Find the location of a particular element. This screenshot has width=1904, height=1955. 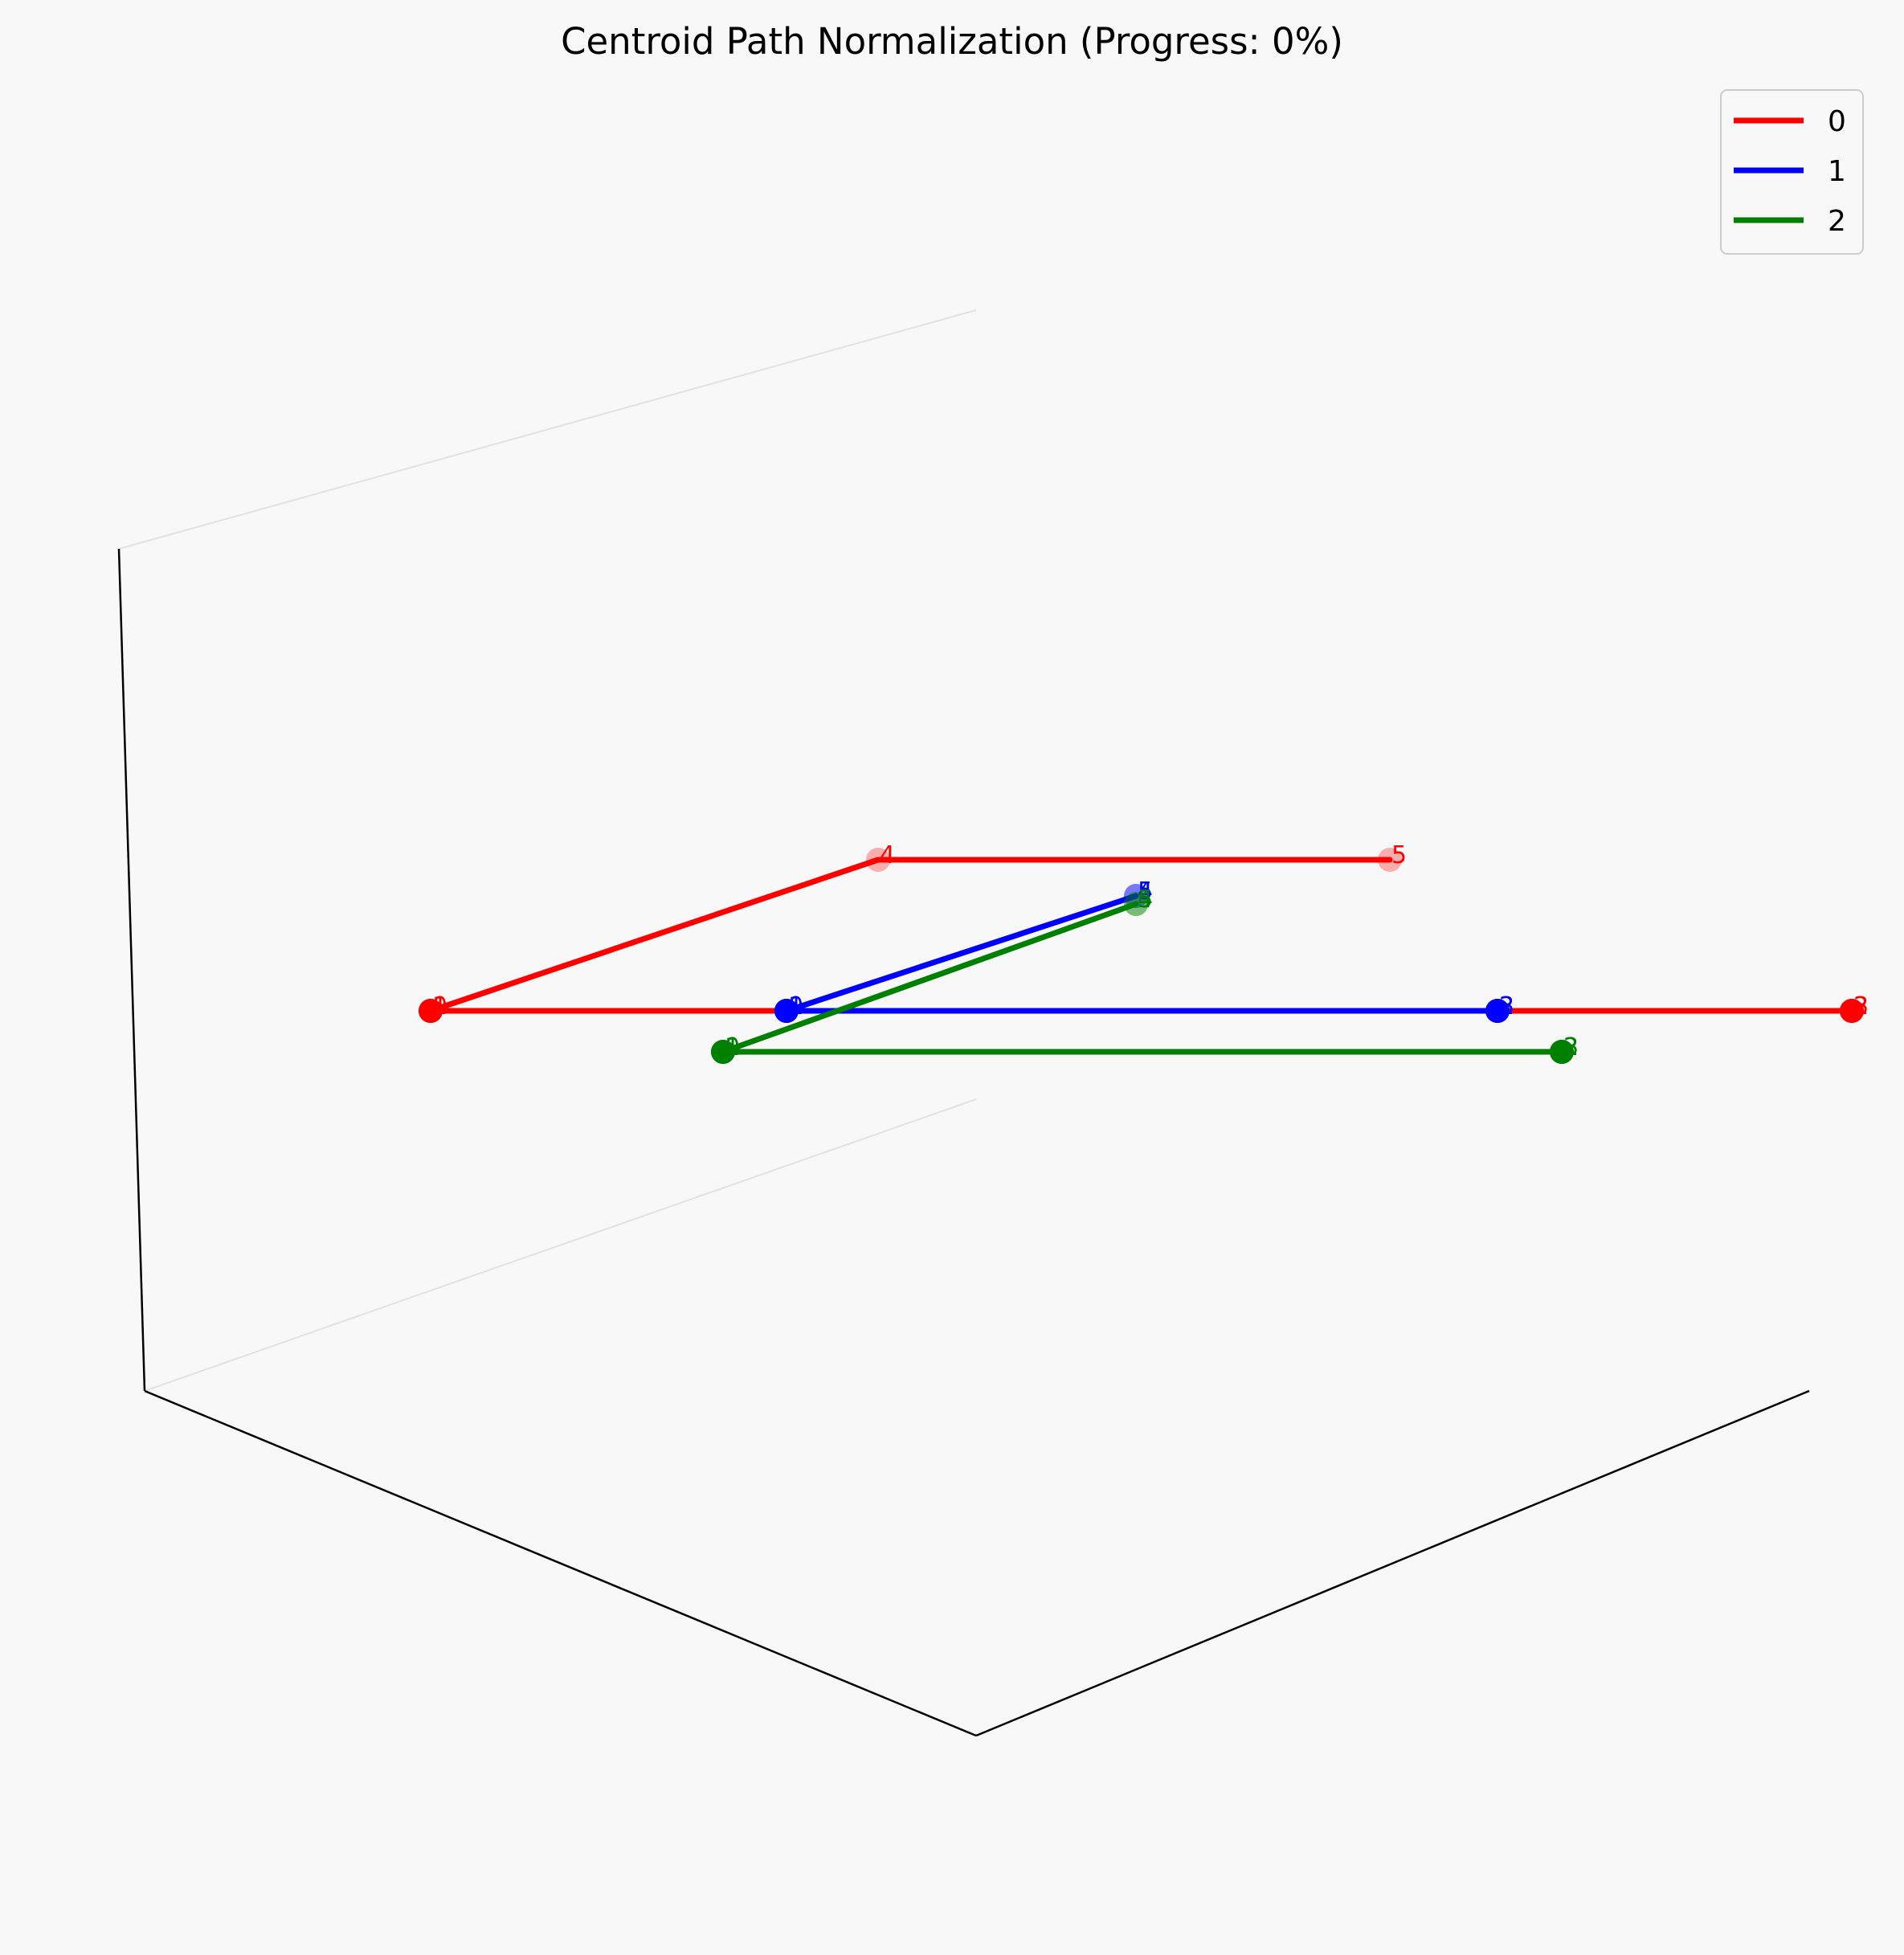

series-1-point-label-0: 0 is located at coordinates (796, 1006).